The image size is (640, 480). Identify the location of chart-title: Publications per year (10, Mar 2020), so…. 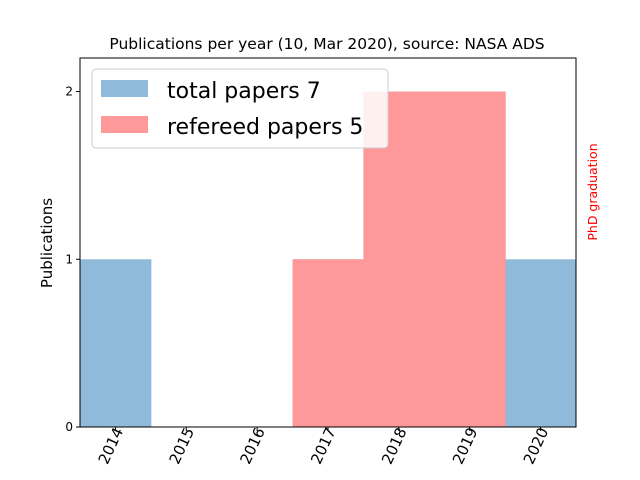
(326, 44).